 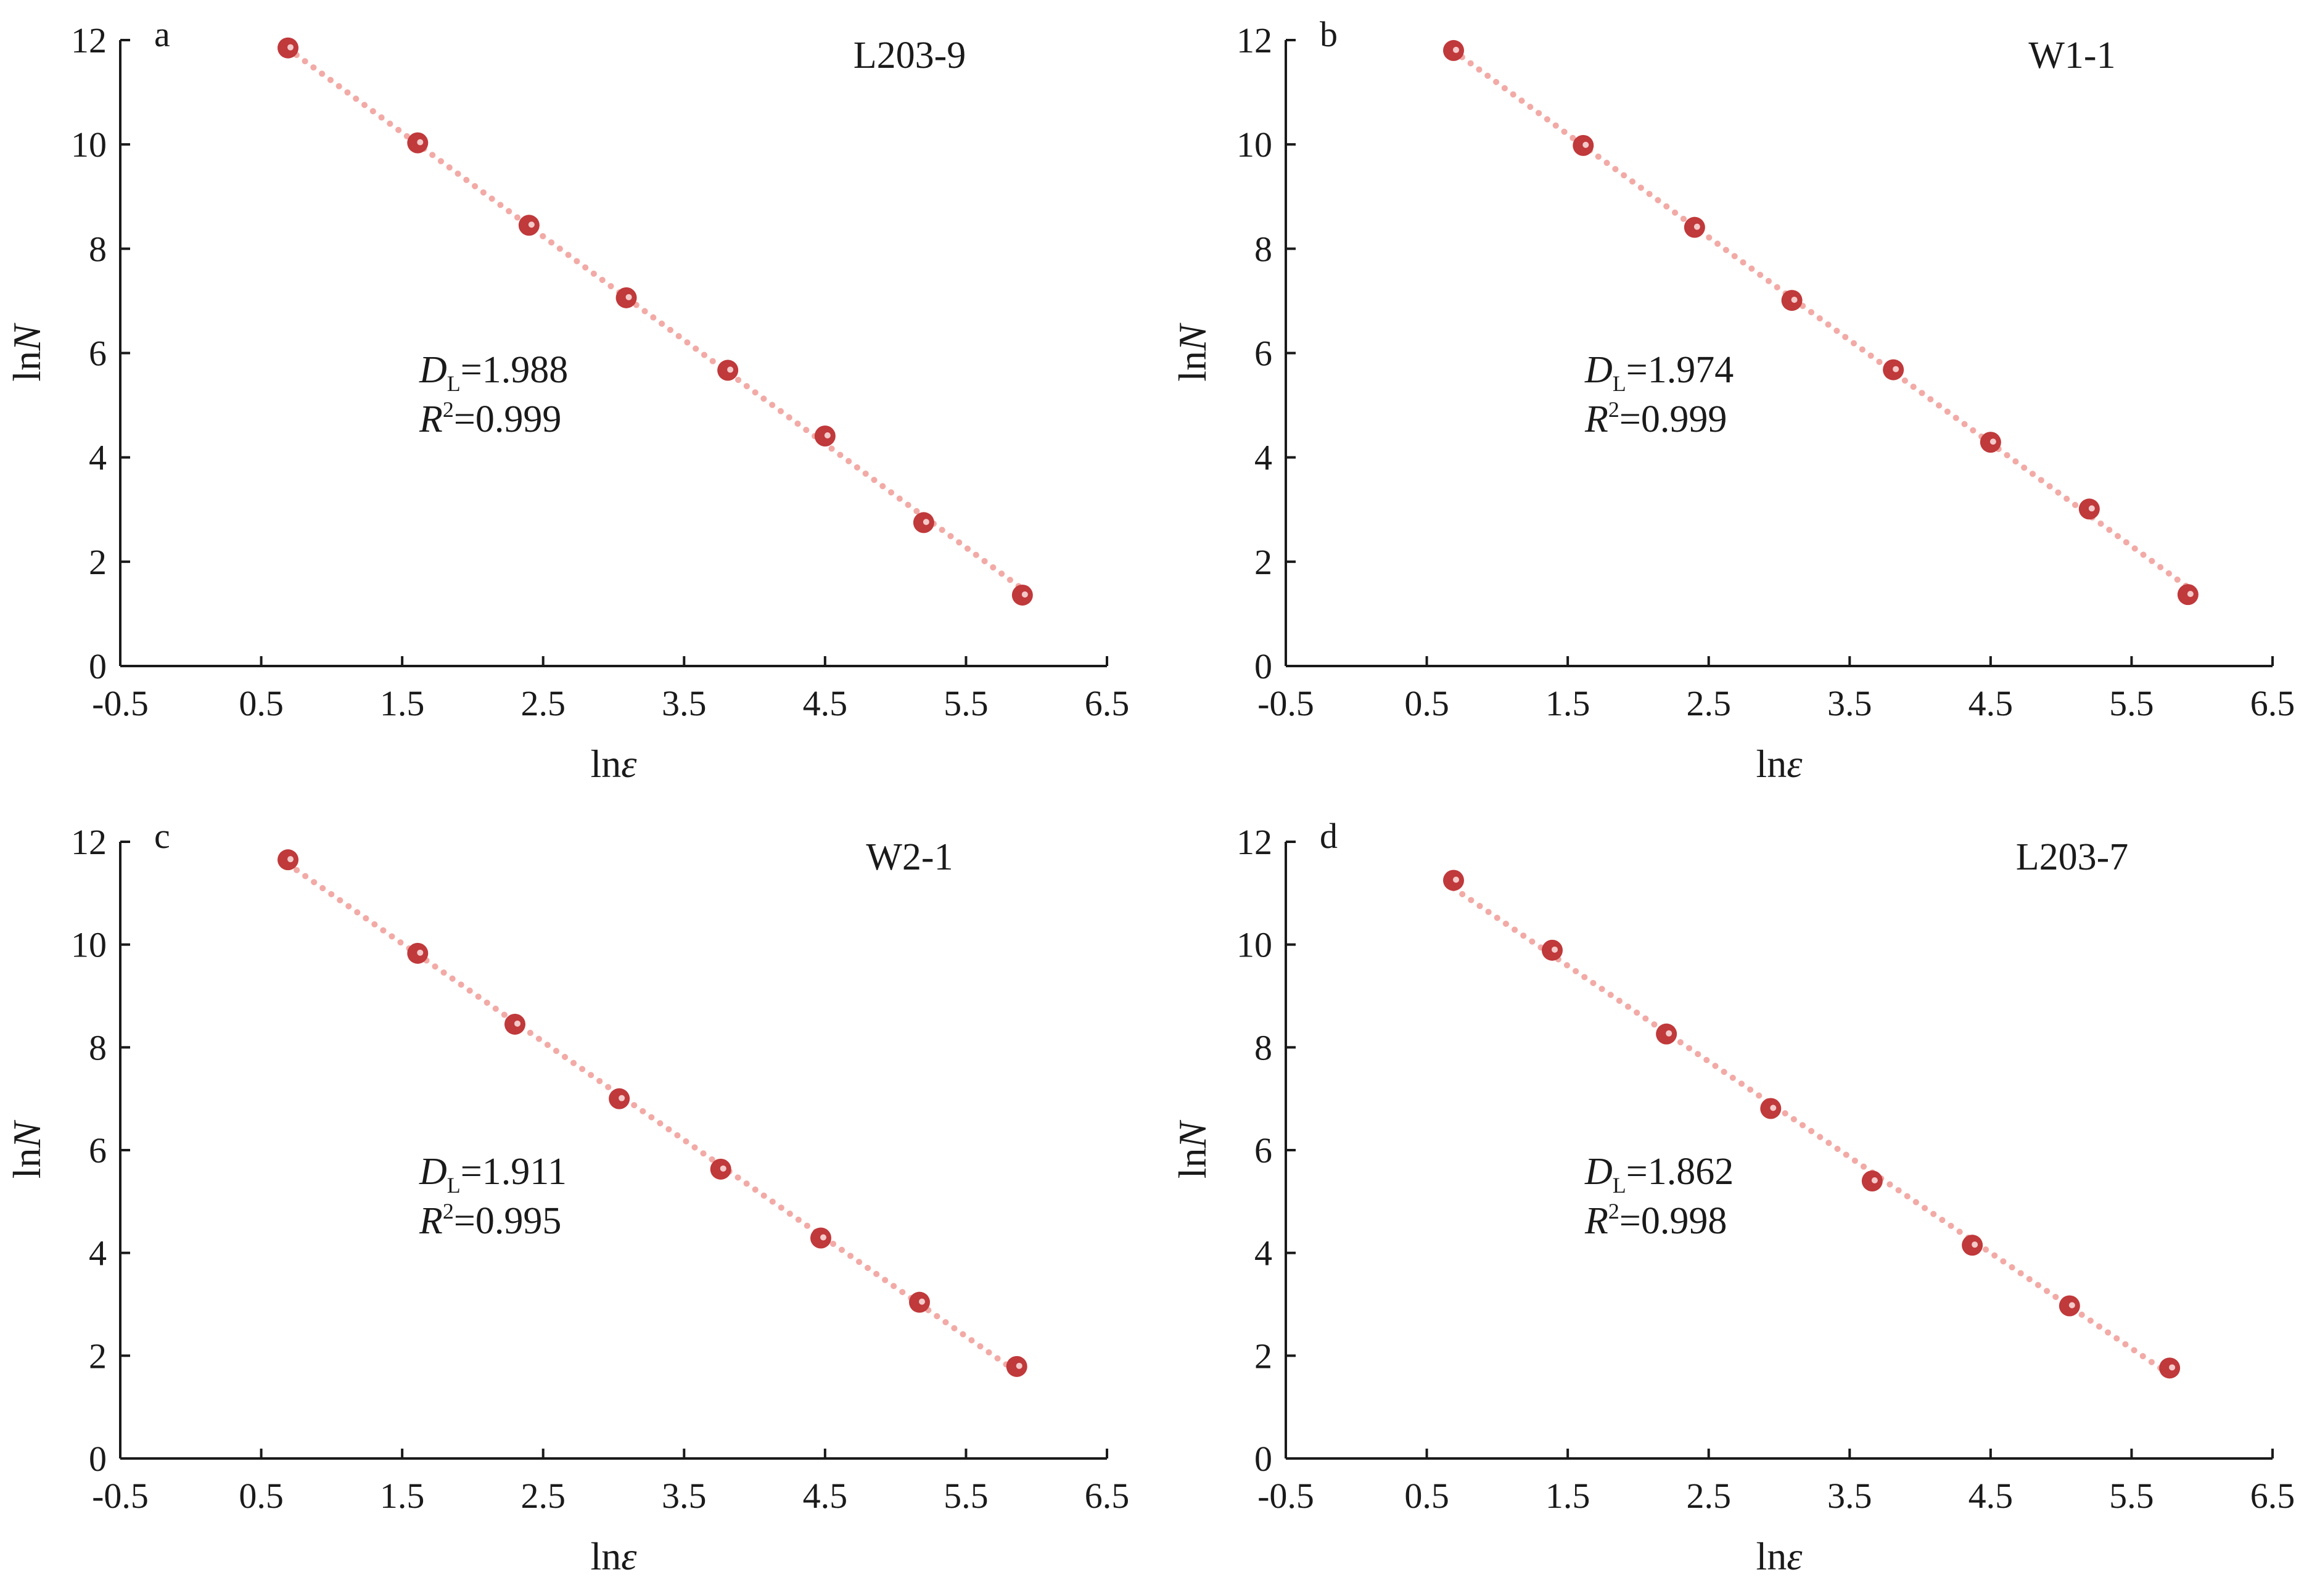 What do you see at coordinates (1659, 1174) in the screenshot?
I see `dl-stat: DL=1.862` at bounding box center [1659, 1174].